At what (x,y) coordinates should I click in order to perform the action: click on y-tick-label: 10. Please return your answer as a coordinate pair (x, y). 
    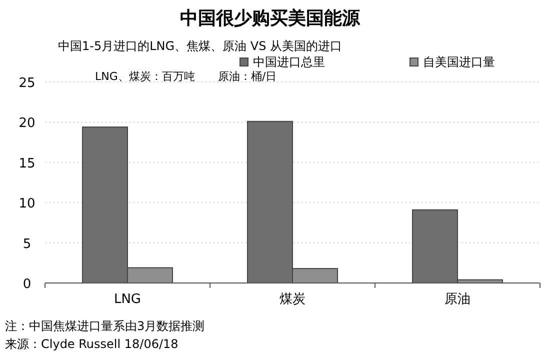
    Looking at the image, I should click on (27, 204).